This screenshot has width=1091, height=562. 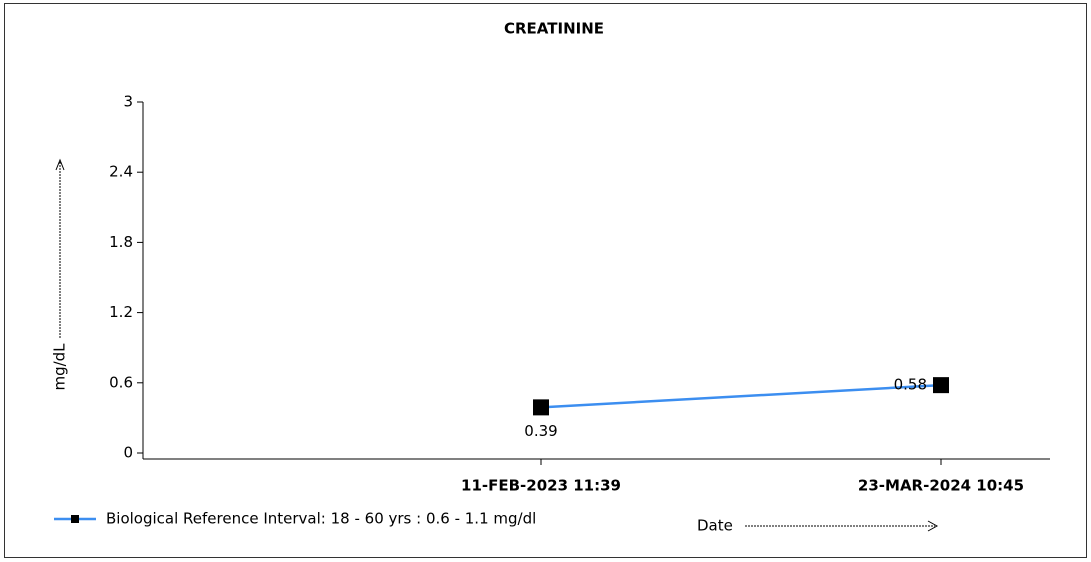 I want to click on y-tick-label: 1.2, so click(x=121, y=312).